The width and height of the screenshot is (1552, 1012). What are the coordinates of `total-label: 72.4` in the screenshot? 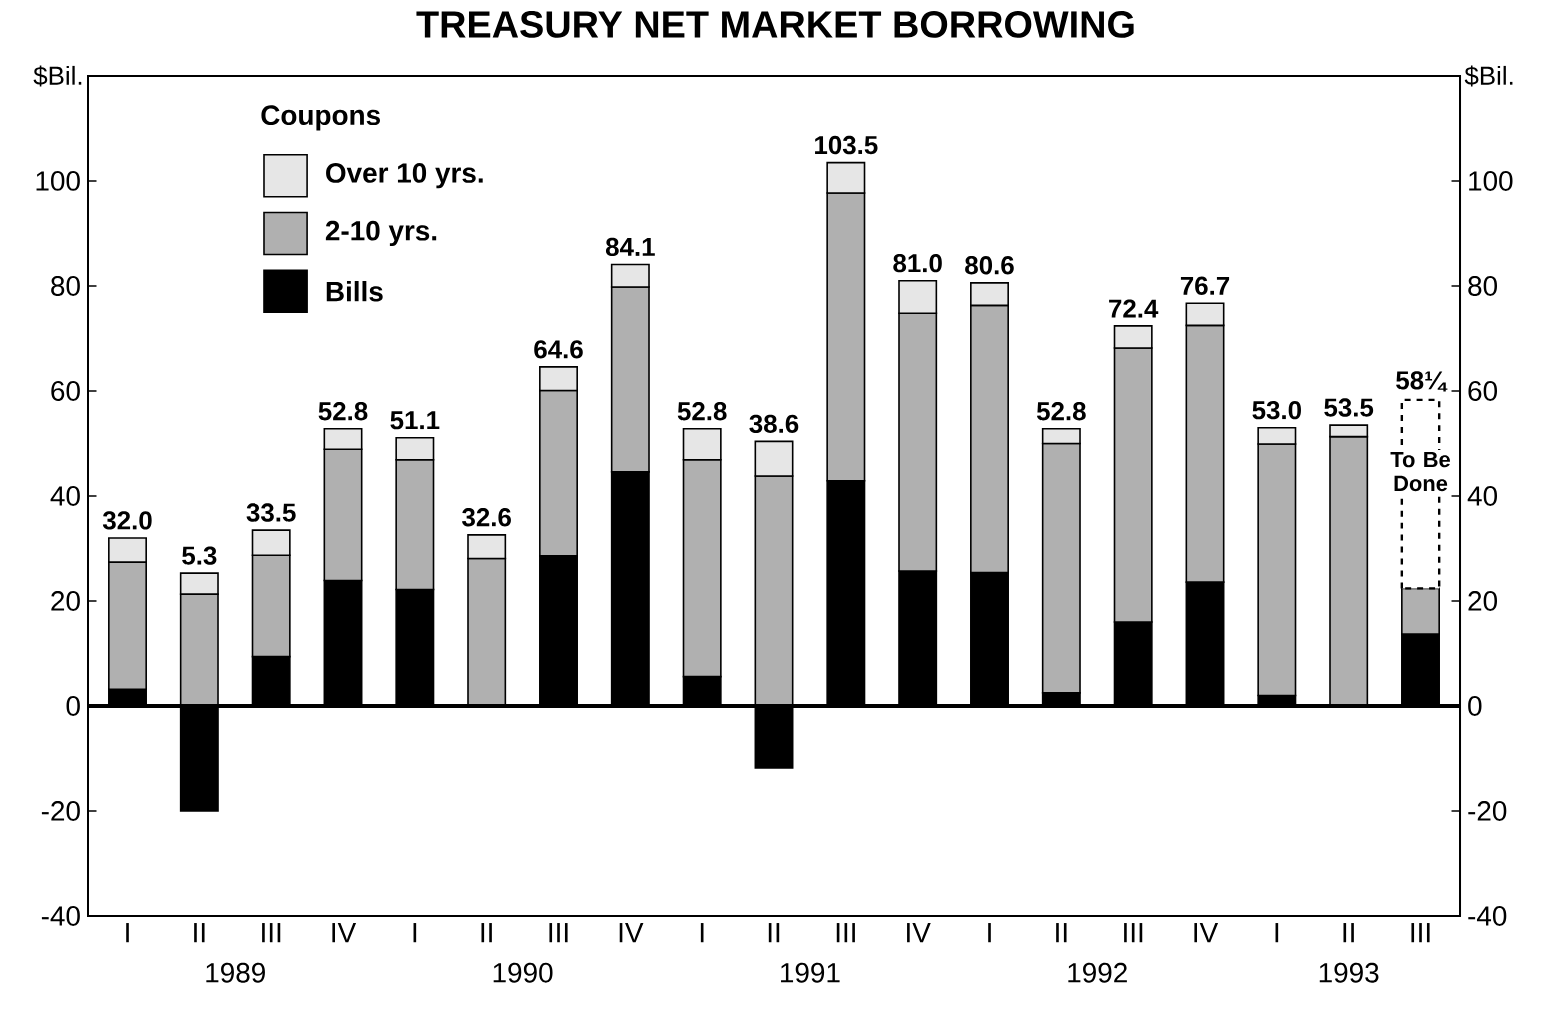 It's located at (1134, 308).